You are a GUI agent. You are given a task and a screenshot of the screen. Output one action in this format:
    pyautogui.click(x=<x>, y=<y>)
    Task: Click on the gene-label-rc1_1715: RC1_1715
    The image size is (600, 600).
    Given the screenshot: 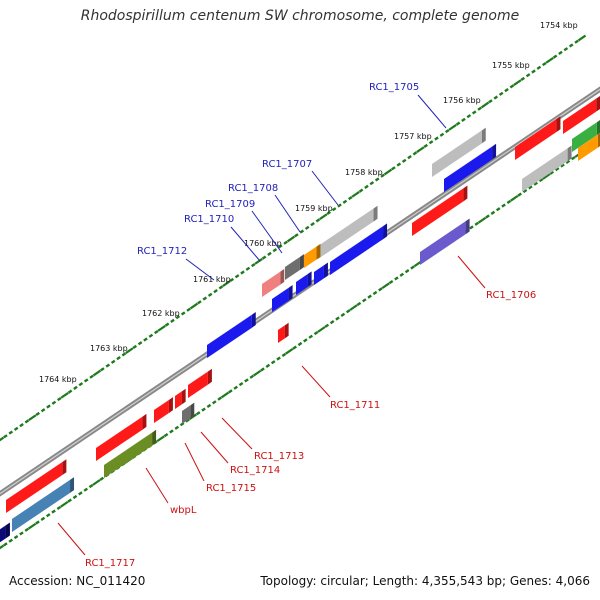 What is the action you would take?
    pyautogui.click(x=231, y=488)
    